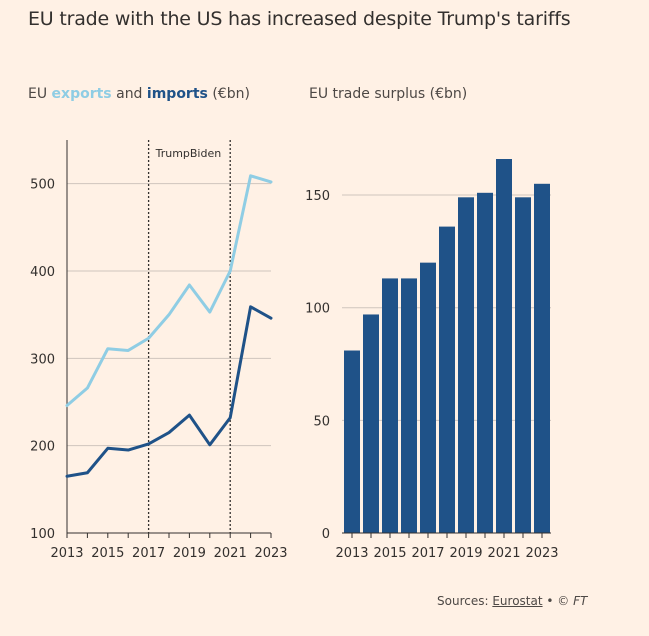 This screenshot has width=649, height=636. Describe the element at coordinates (270, 553) in the screenshot. I see `left-x-tick-label: 2023` at that location.